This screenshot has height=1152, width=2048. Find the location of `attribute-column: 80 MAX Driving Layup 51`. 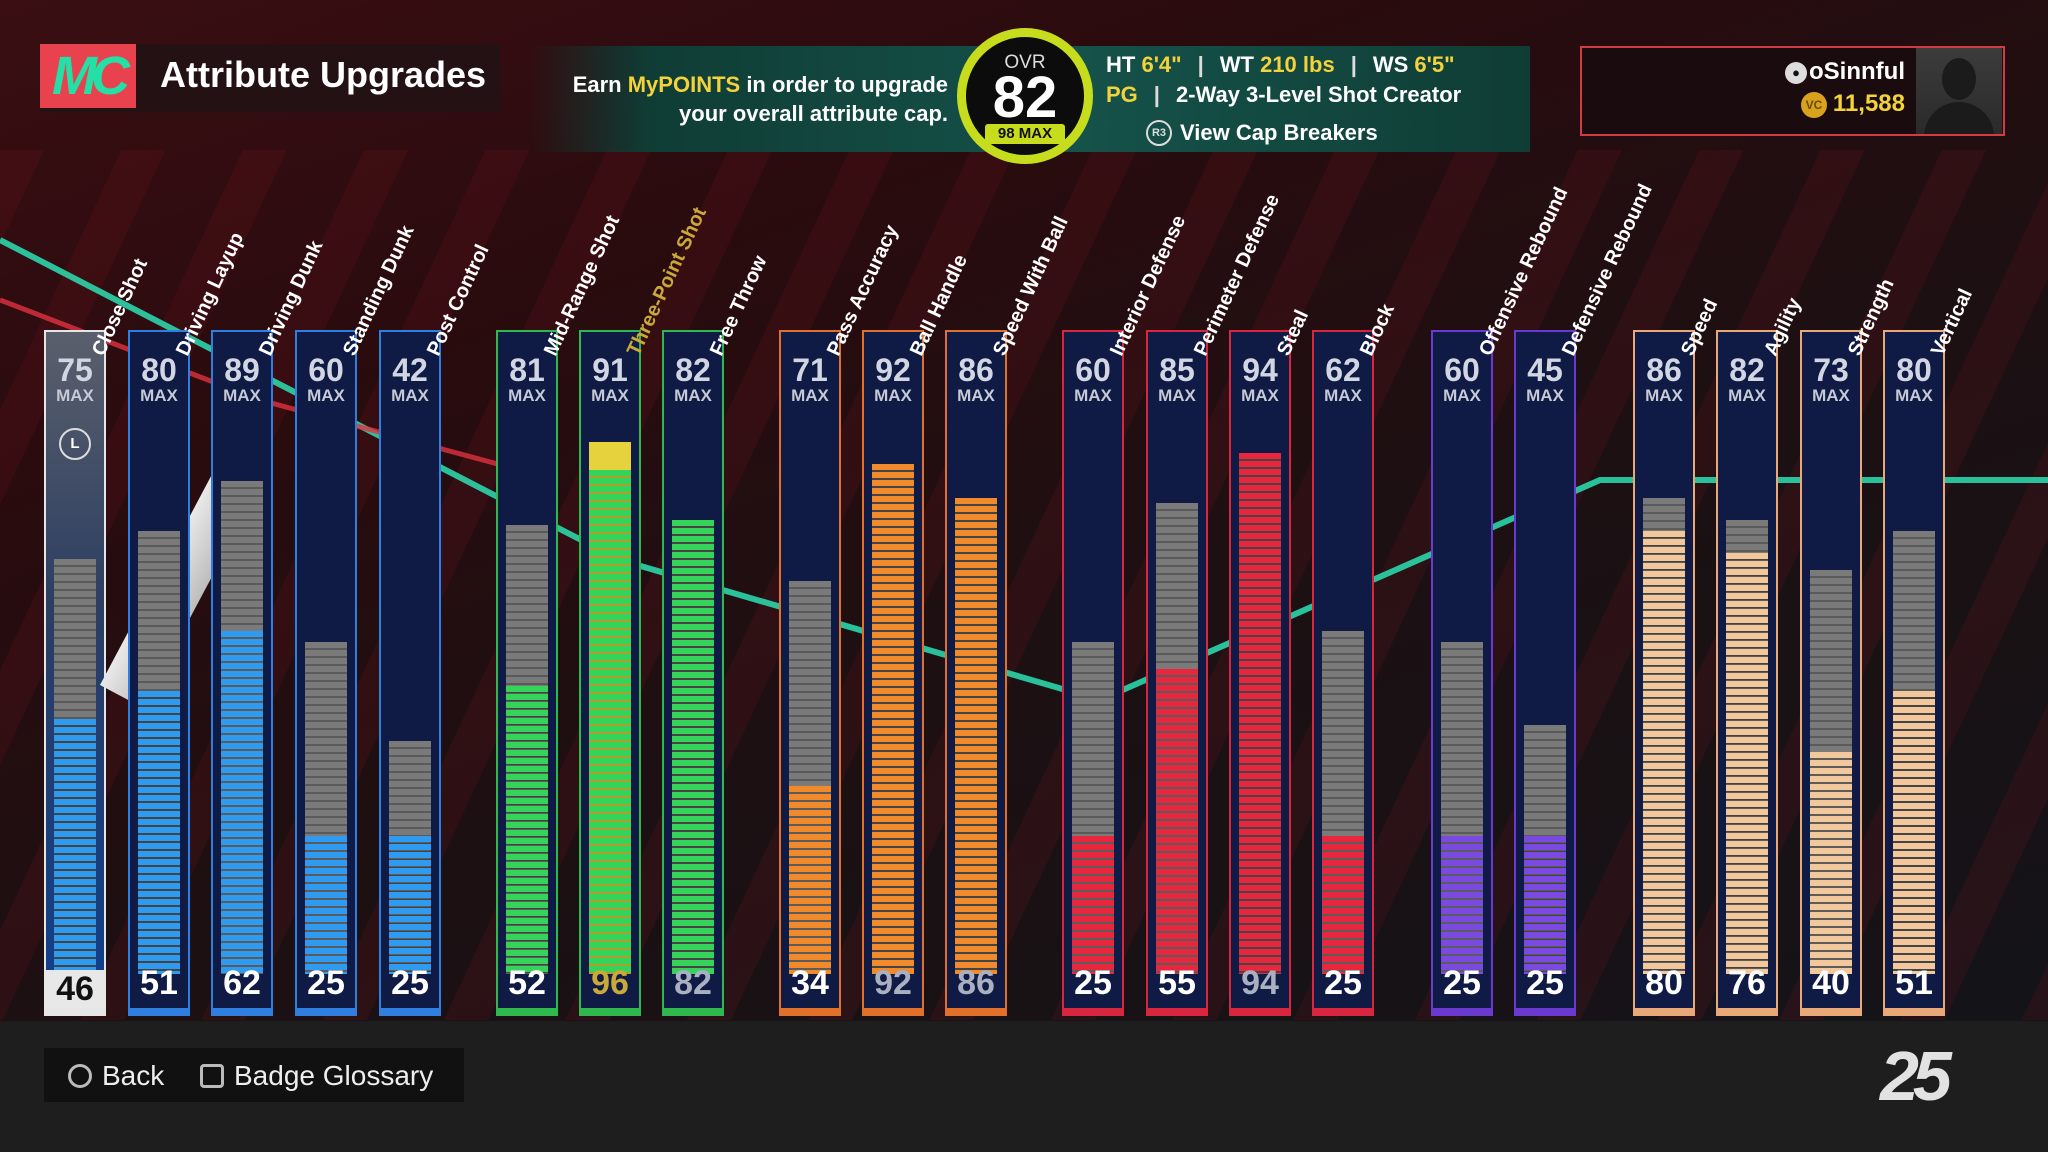

attribute-column: 80 MAX Driving Layup 51 is located at coordinates (188, 622).